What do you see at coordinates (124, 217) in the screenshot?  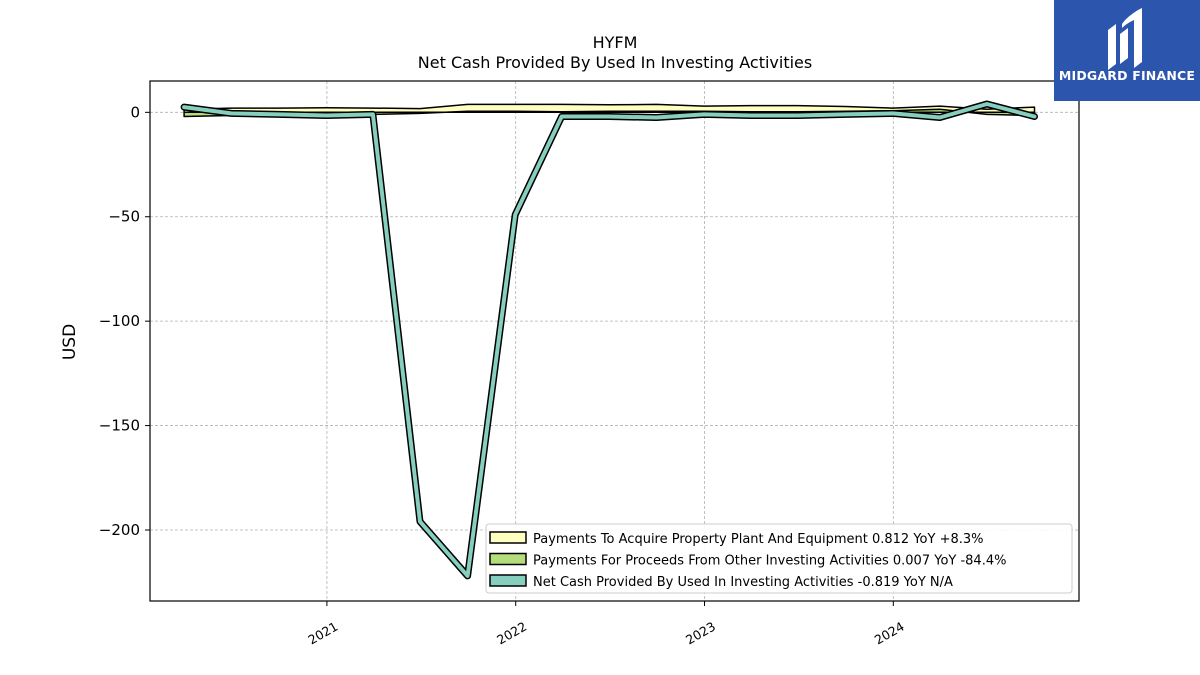 I see `y-tick-label: −50` at bounding box center [124, 217].